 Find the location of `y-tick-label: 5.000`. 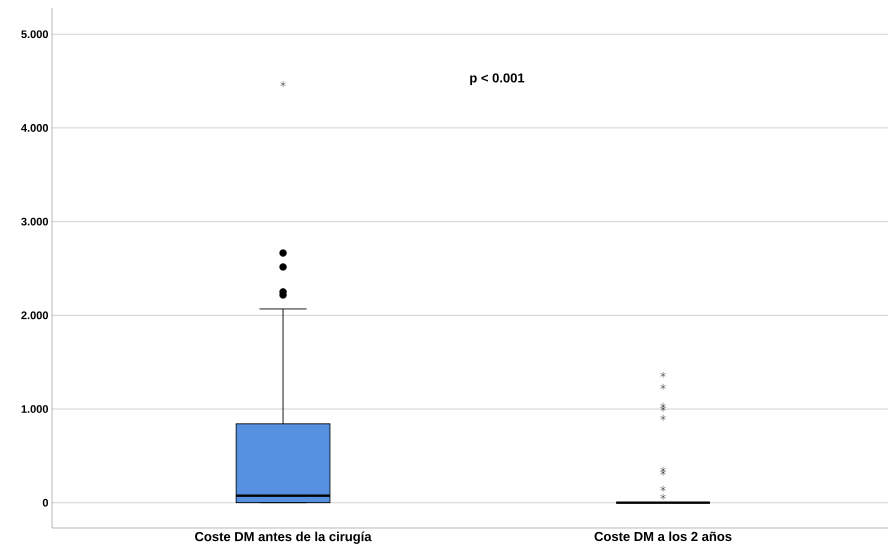

y-tick-label: 5.000 is located at coordinates (34, 34).